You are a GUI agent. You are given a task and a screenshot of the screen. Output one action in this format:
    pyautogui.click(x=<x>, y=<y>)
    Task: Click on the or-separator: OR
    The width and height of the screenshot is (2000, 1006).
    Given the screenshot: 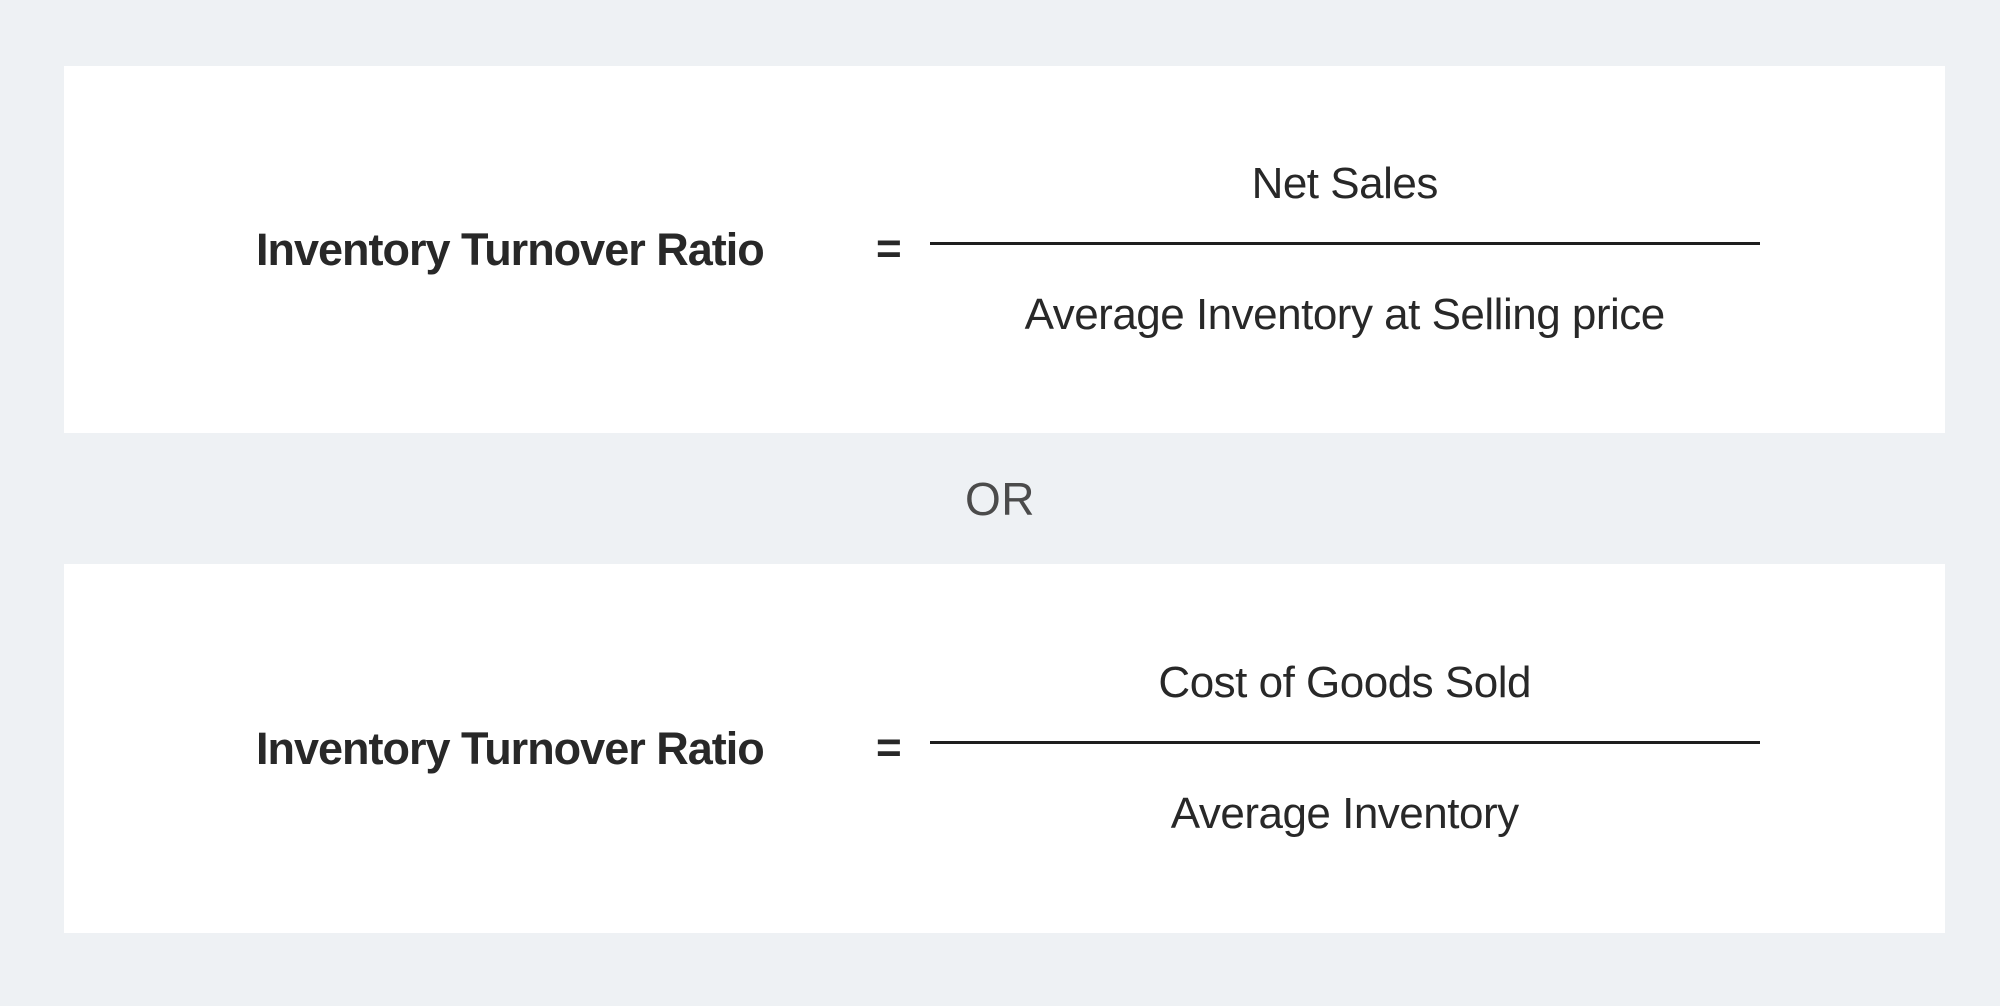 What is the action you would take?
    pyautogui.click(x=1000, y=498)
    